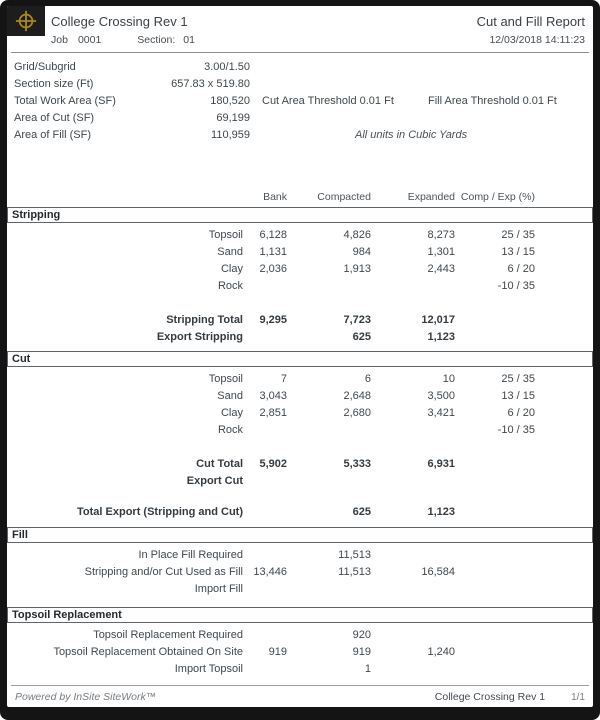 This screenshot has width=600, height=720. I want to click on cell-bank: 2,036, so click(273, 269).